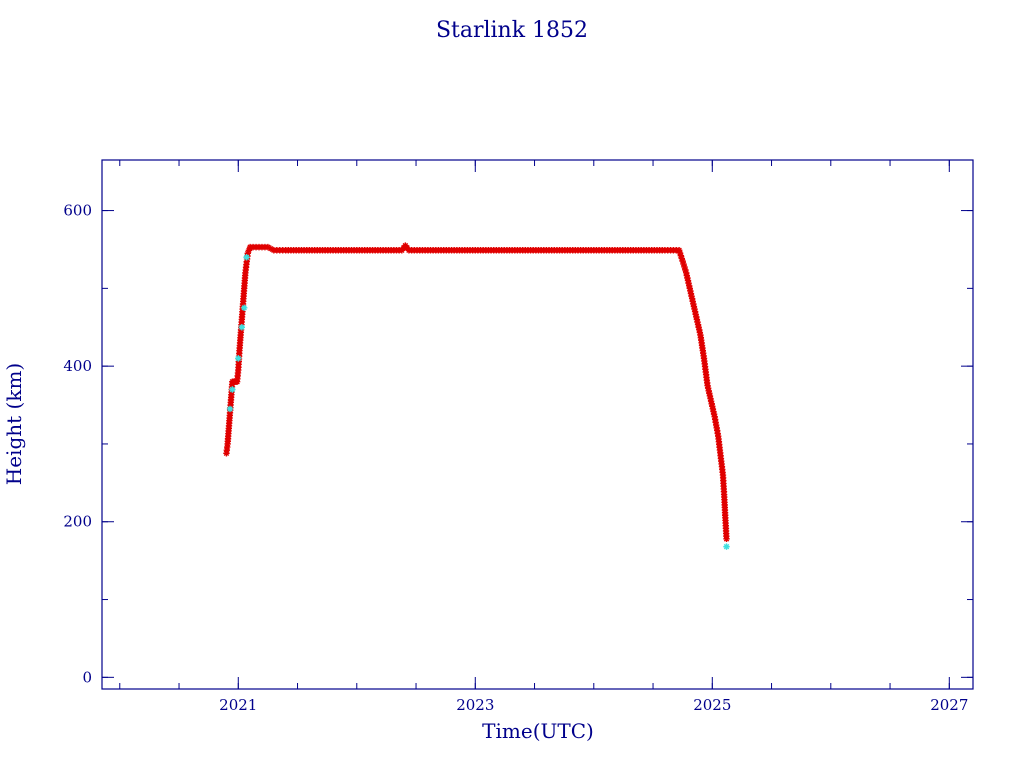  I want to click on y-tick-label: 400, so click(77, 366).